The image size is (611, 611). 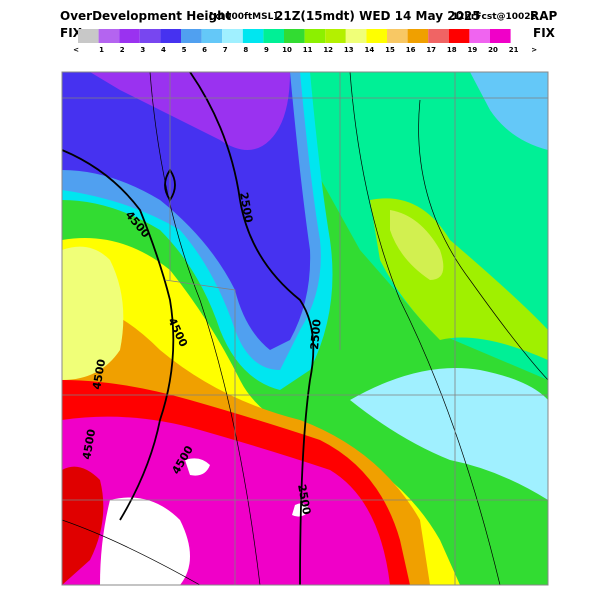 I want to click on title: OverDevelopment Height, so click(x=146, y=16).